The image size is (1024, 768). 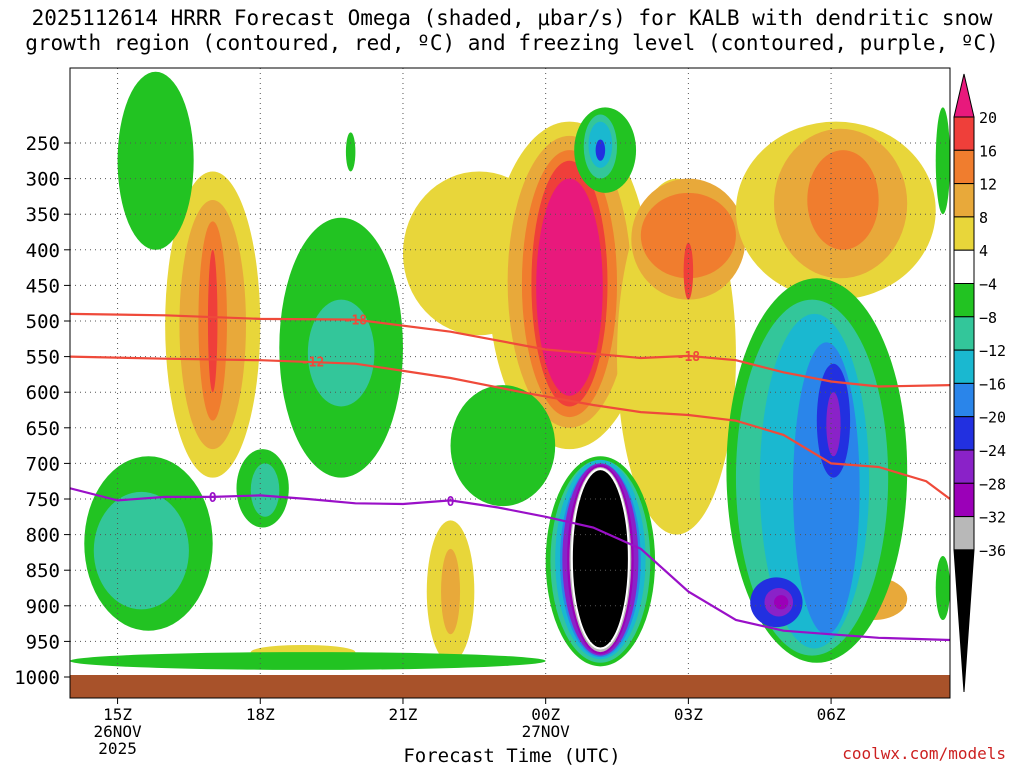 What do you see at coordinates (356, 321) in the screenshot?
I see `contour-label-0: -18` at bounding box center [356, 321].